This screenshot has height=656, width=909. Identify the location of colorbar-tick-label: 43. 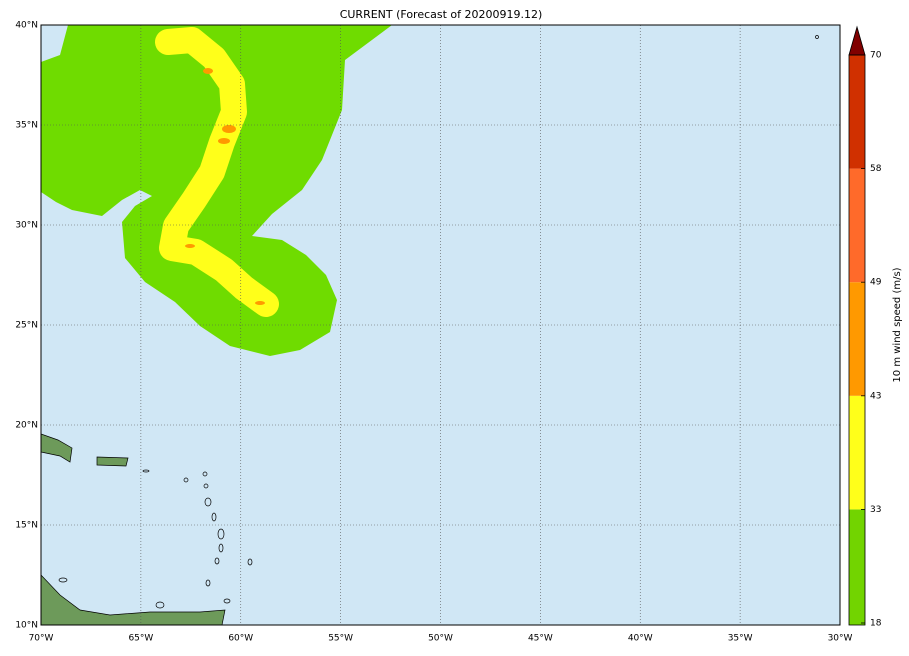
(875, 396).